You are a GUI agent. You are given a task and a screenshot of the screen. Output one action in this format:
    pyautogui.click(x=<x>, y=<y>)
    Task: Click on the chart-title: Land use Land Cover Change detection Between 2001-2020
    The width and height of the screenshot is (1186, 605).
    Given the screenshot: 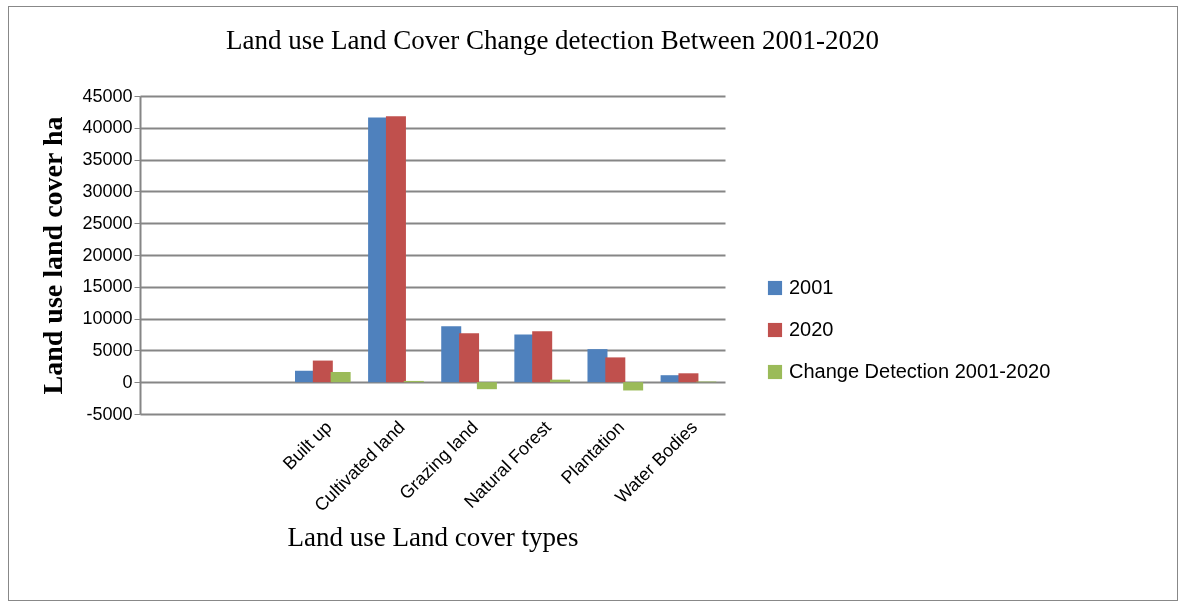 What is the action you would take?
    pyautogui.click(x=552, y=40)
    